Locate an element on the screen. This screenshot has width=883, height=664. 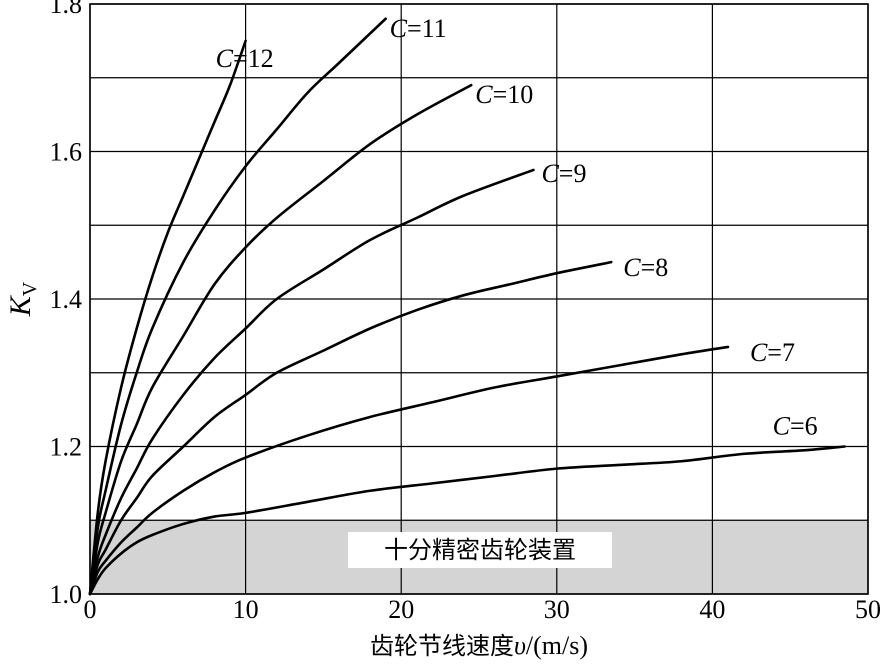
region-label: 十分精密齿轮装置 is located at coordinates (480, 550).